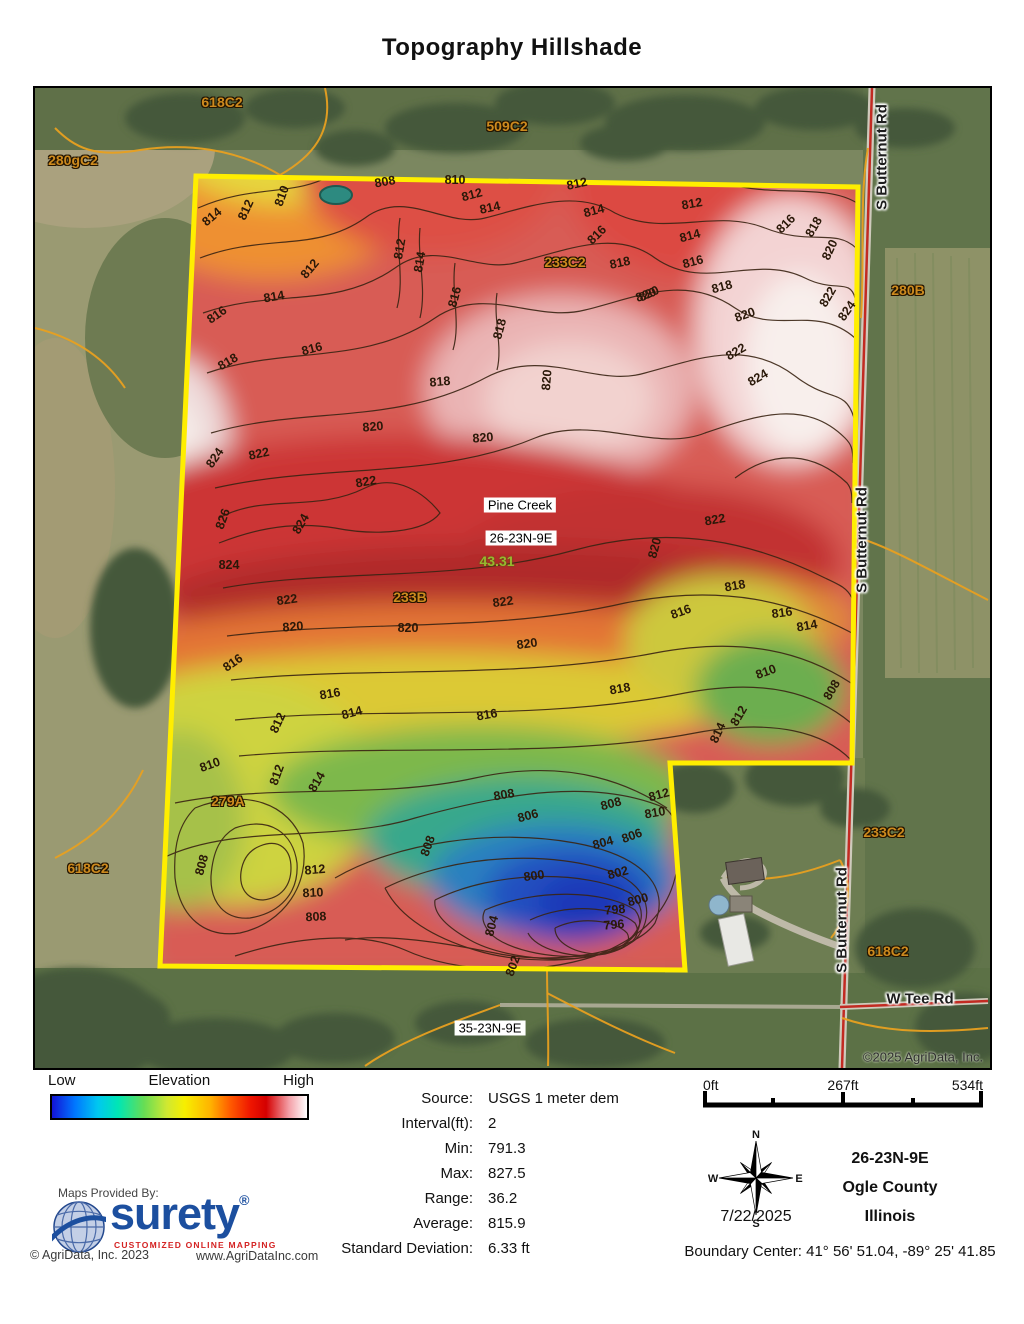 Image resolution: width=1024 pixels, height=1324 pixels. I want to click on stat-label: Average:, so click(443, 1223).